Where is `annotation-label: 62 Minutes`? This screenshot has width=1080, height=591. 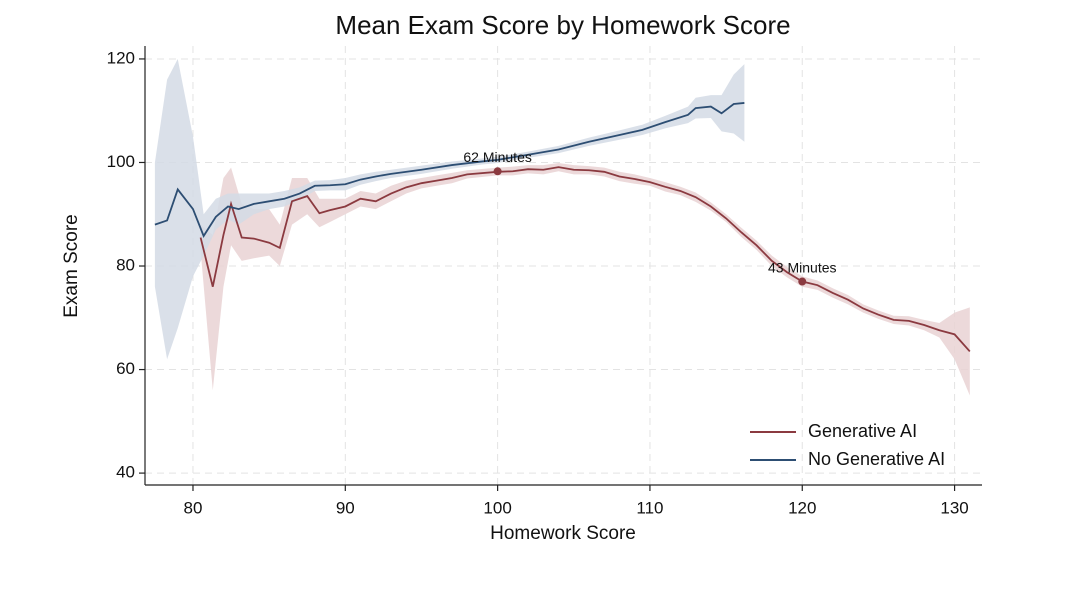
annotation-label: 62 Minutes is located at coordinates (497, 157).